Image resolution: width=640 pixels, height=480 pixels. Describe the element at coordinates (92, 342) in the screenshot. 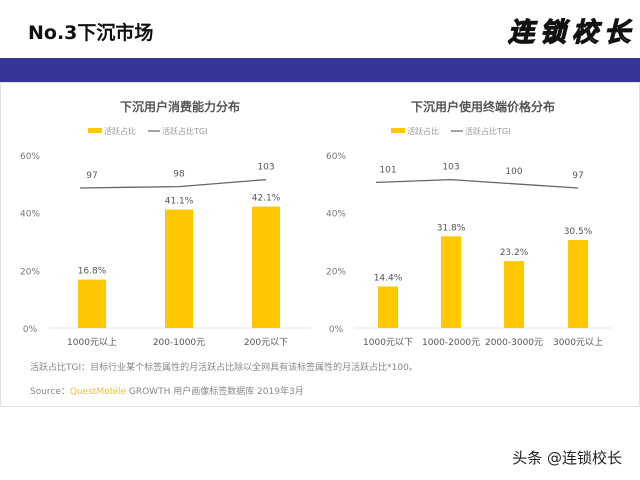

I see `x-tick-label: 1000元以上` at that location.